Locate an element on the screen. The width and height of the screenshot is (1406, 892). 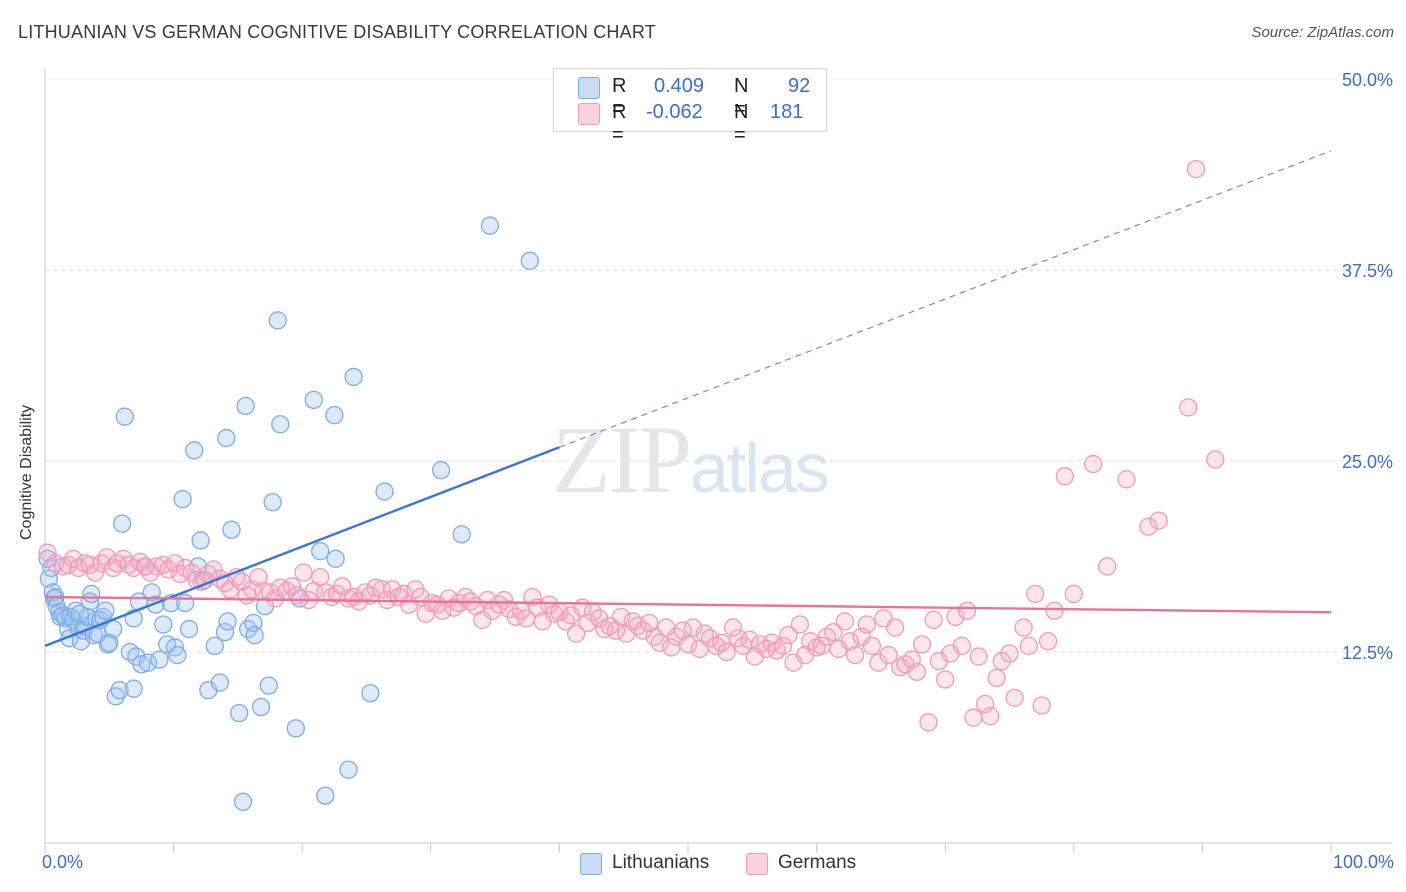
n-value: 92 is located at coordinates (799, 86).